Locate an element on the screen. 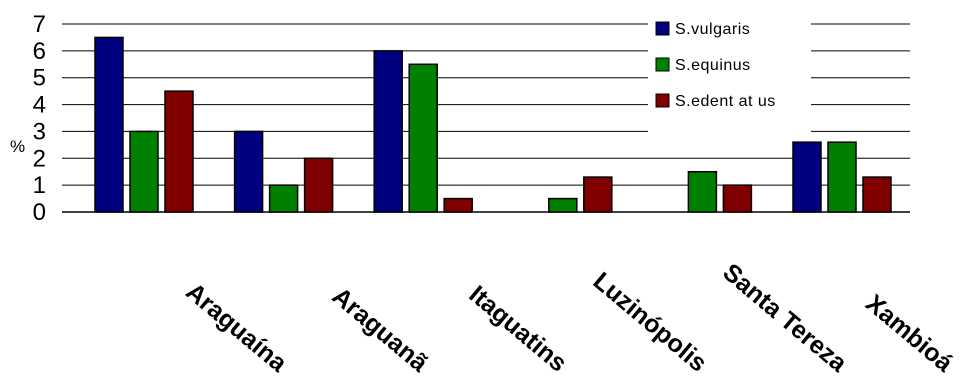  y-tick-label: 7 is located at coordinates (39, 24).